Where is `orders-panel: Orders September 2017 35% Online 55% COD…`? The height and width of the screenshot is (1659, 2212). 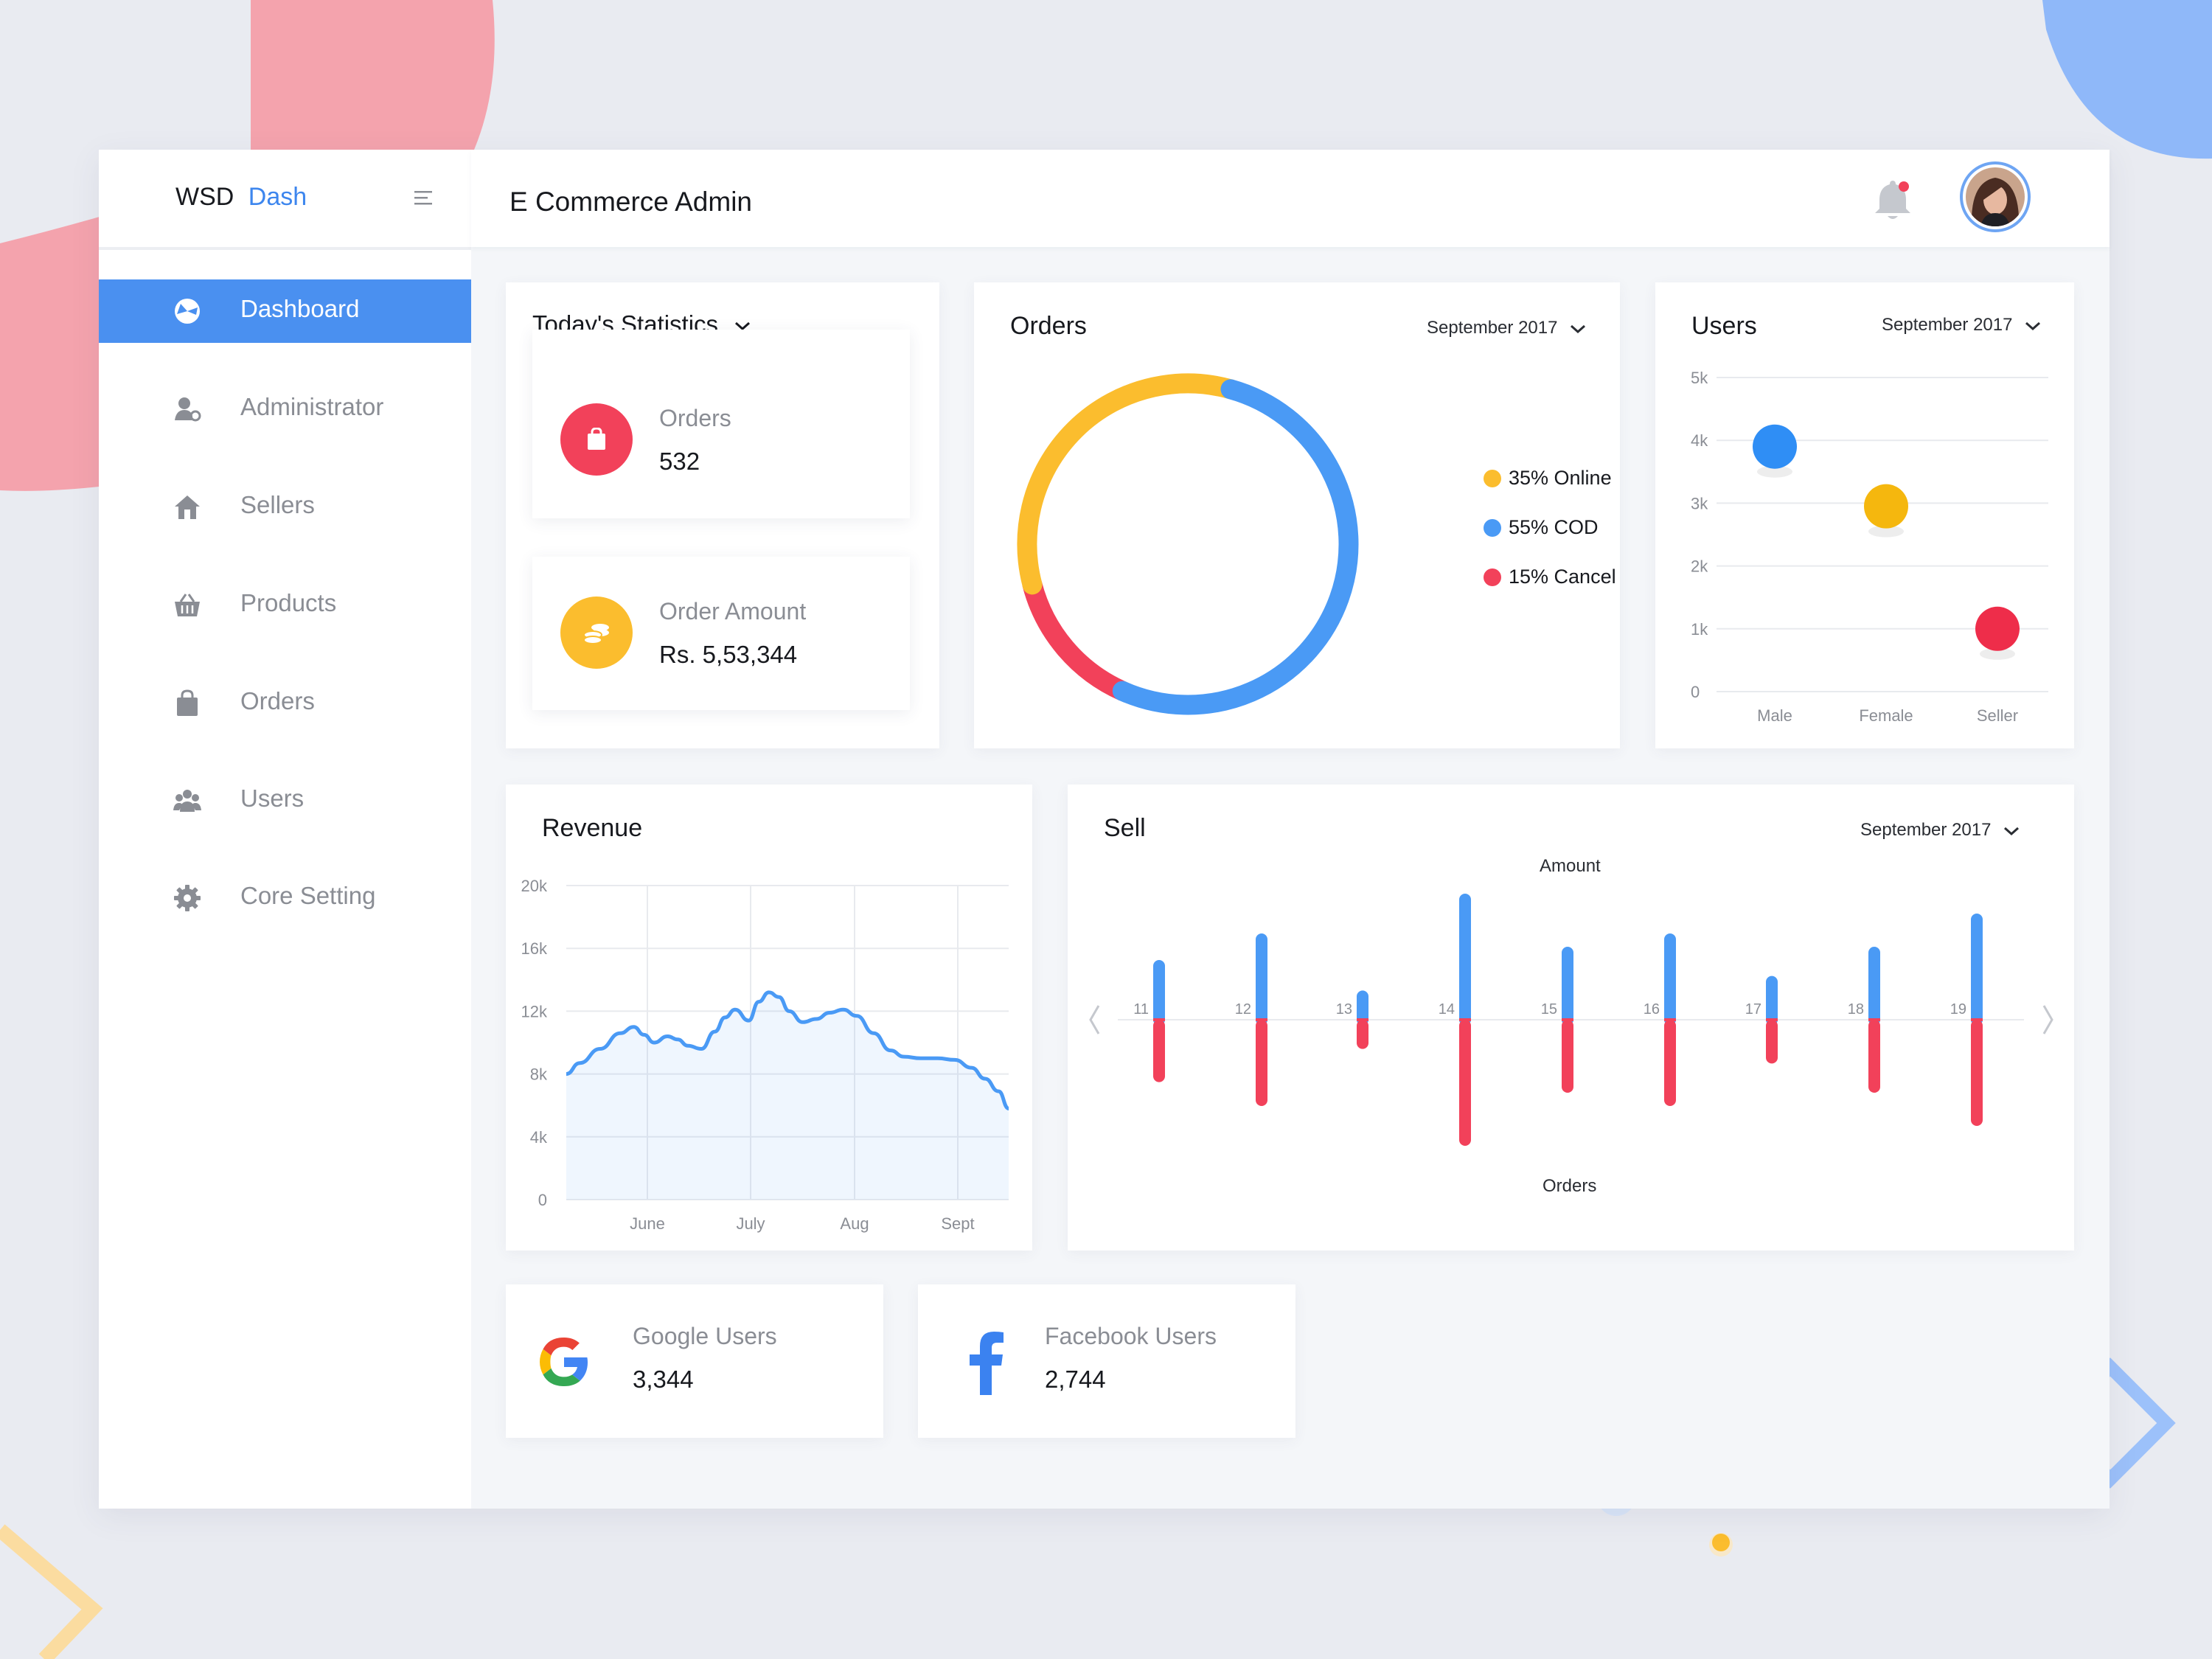
orders-panel: Orders September 2017 35% Online 55% COD… is located at coordinates (1297, 515).